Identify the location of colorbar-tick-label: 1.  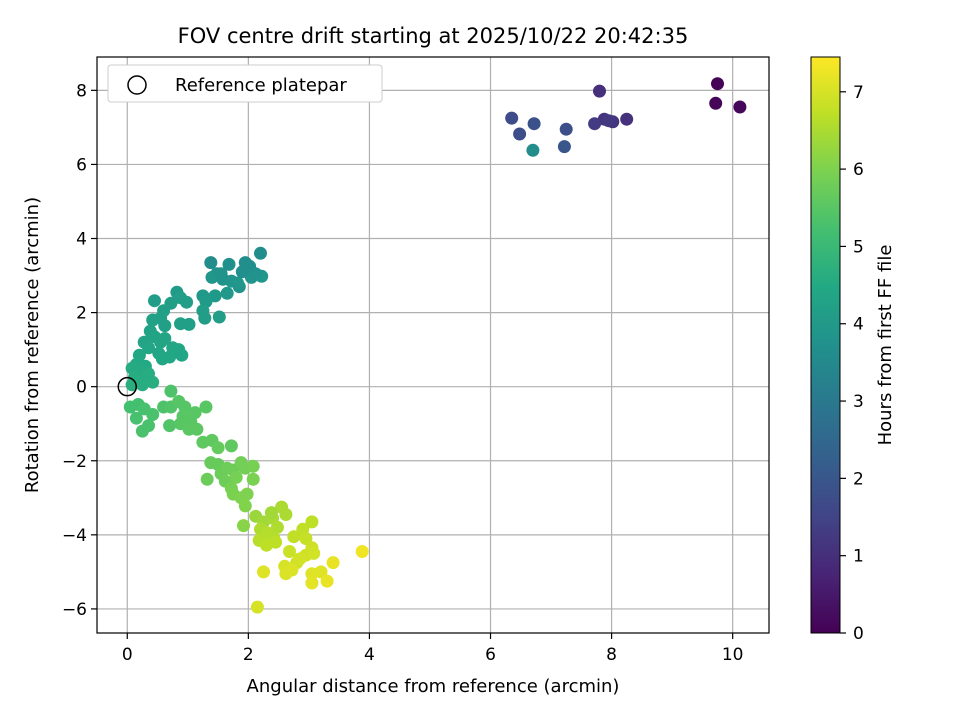
(858, 557).